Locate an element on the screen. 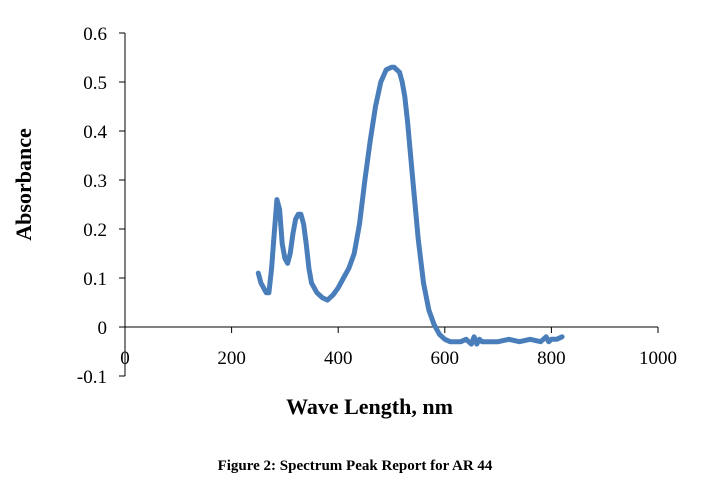 Image resolution: width=710 pixels, height=493 pixels. y-tick-label: 0.4 is located at coordinates (95, 132).